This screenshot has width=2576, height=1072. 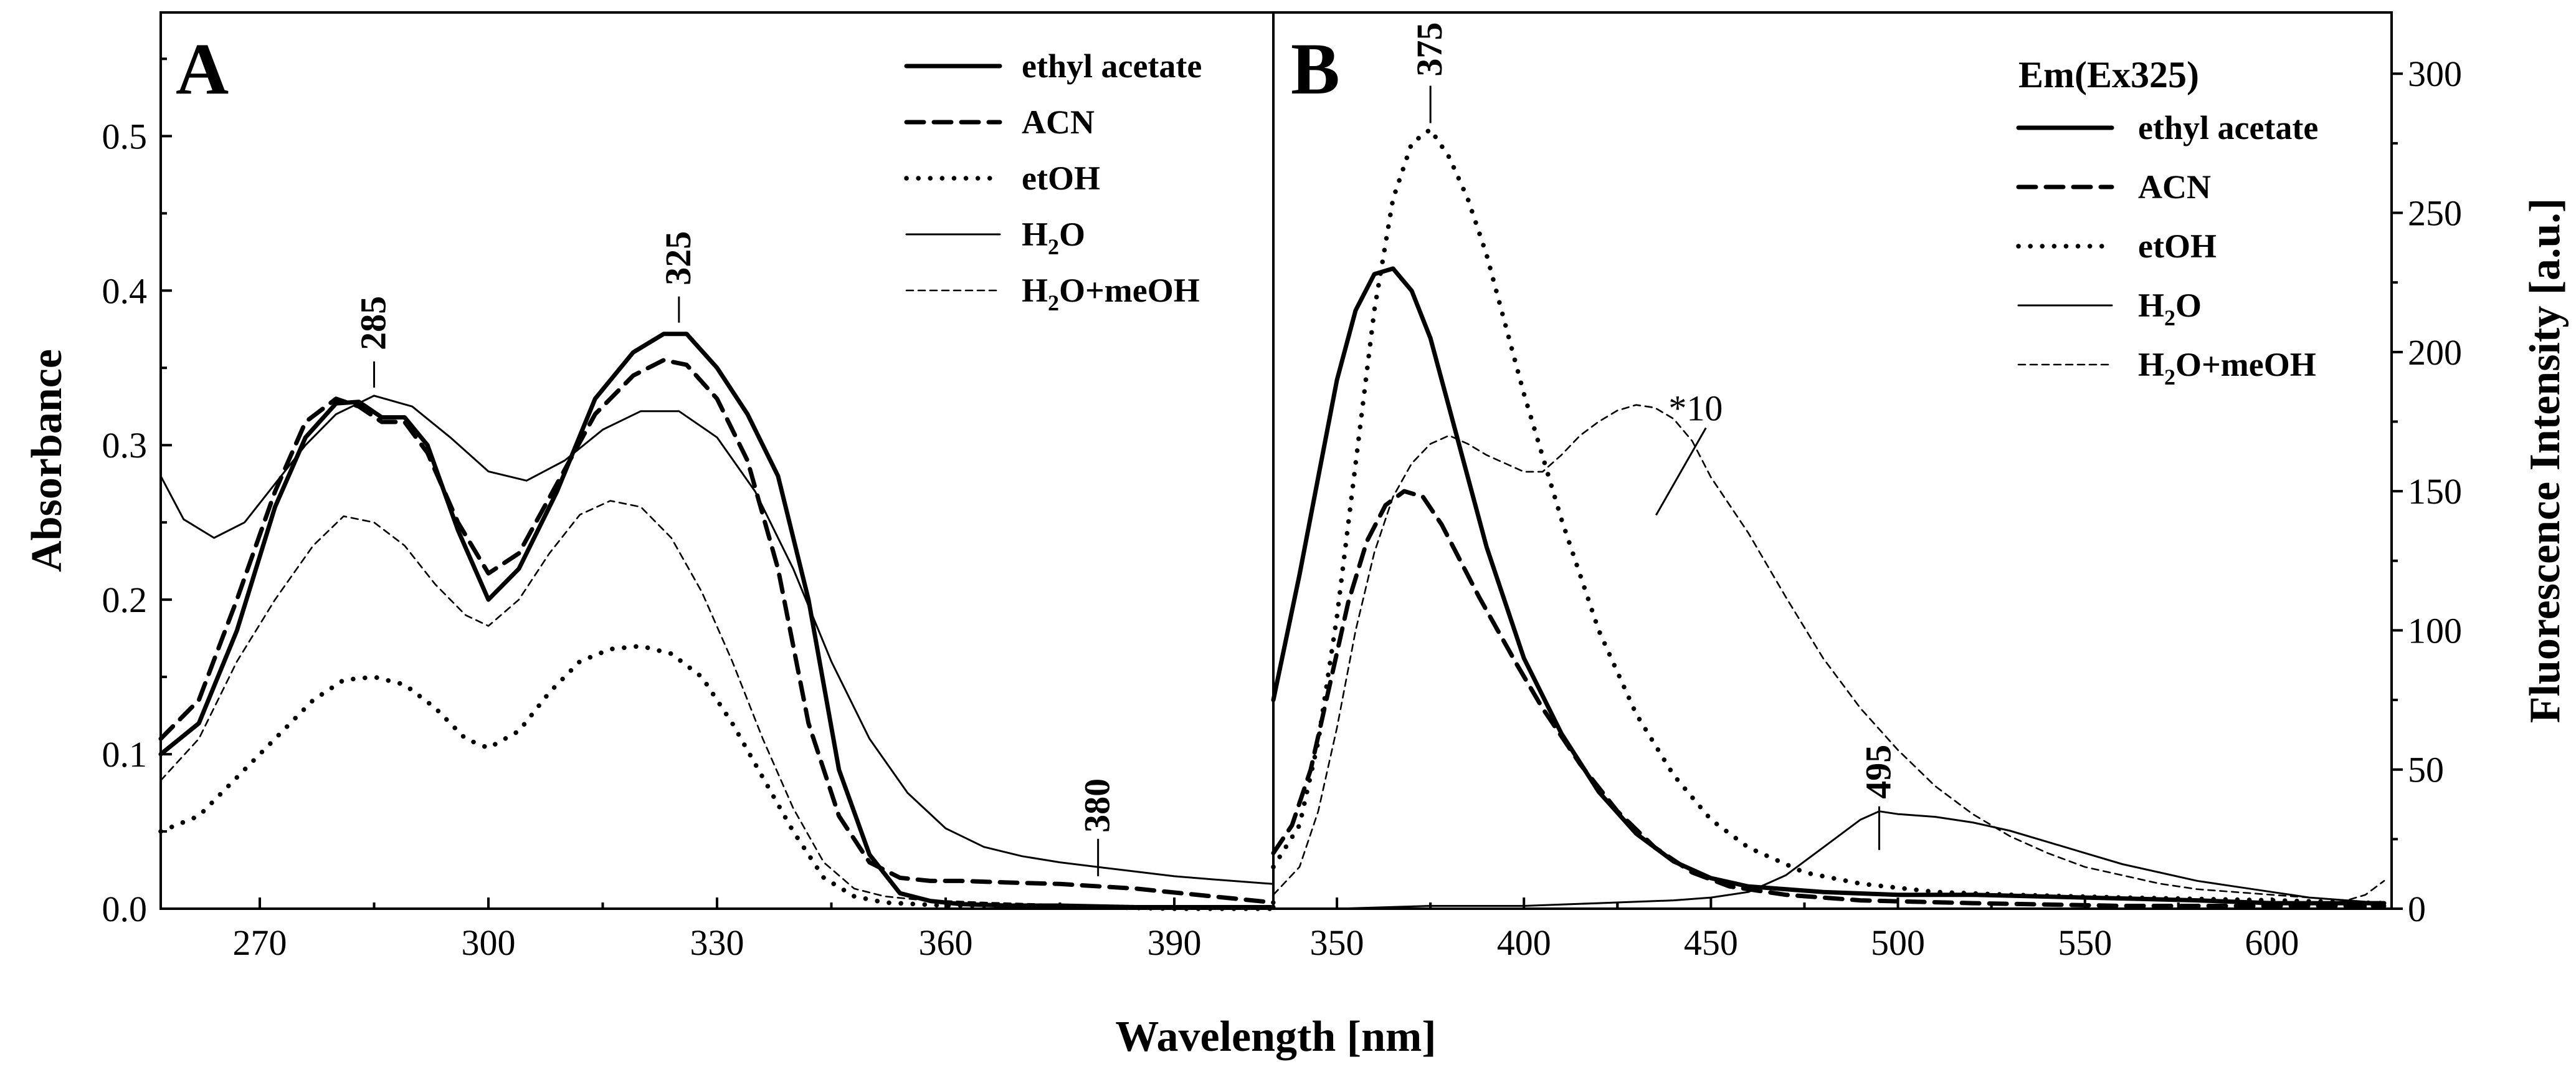 I want to click on panel-b-y-tick-label: 0, so click(x=2417, y=909).